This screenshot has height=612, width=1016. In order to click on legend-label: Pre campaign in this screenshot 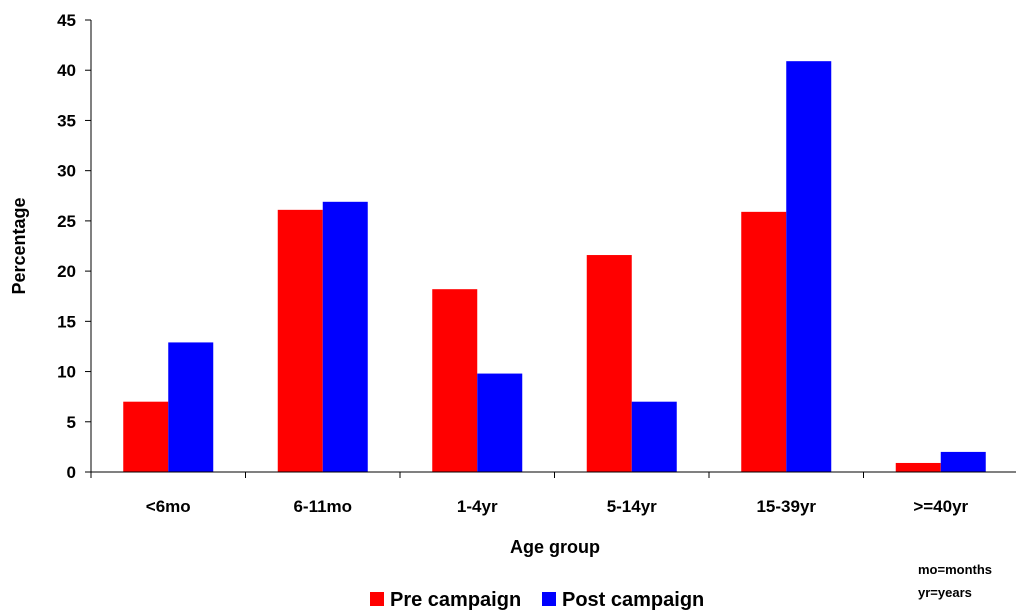, I will do `click(455, 600)`.